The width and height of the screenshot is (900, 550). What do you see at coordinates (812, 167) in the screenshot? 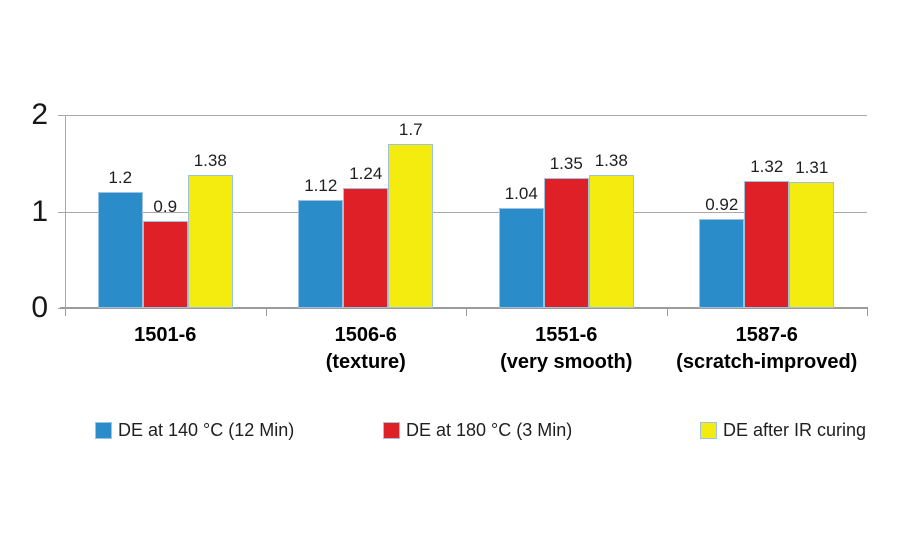
I see `bar-value-label: 1.31` at bounding box center [812, 167].